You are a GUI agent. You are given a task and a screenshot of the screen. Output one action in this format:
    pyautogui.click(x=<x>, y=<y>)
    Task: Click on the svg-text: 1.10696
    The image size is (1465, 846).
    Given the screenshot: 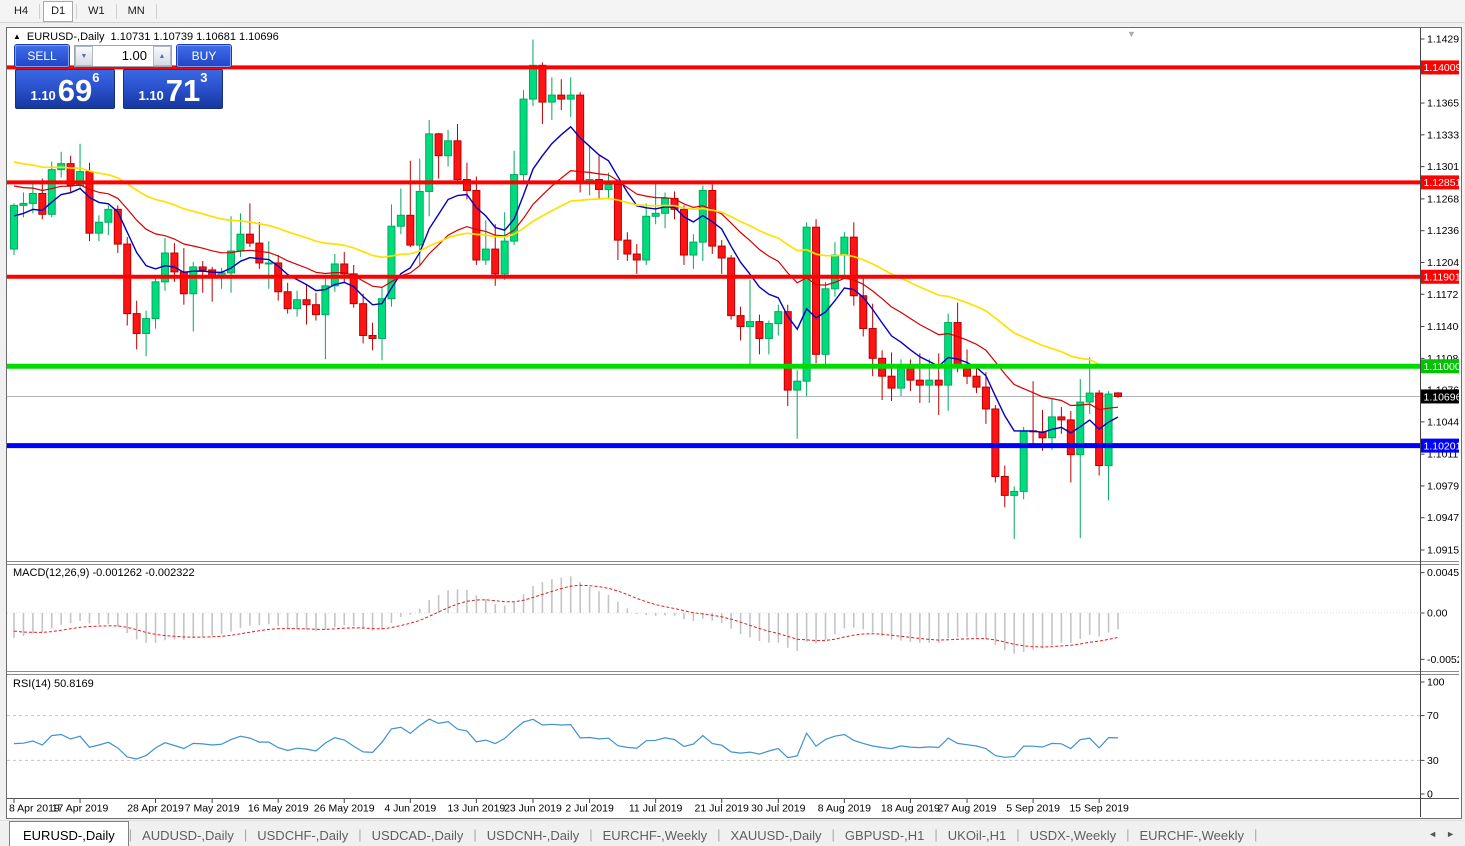 What is the action you would take?
    pyautogui.click(x=1442, y=397)
    